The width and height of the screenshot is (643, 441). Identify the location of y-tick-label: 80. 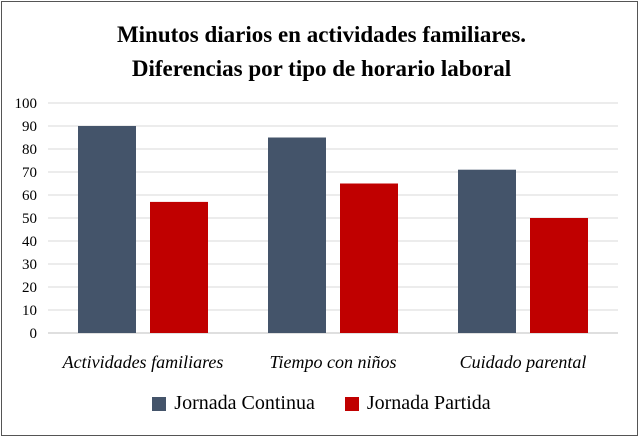
(29, 150).